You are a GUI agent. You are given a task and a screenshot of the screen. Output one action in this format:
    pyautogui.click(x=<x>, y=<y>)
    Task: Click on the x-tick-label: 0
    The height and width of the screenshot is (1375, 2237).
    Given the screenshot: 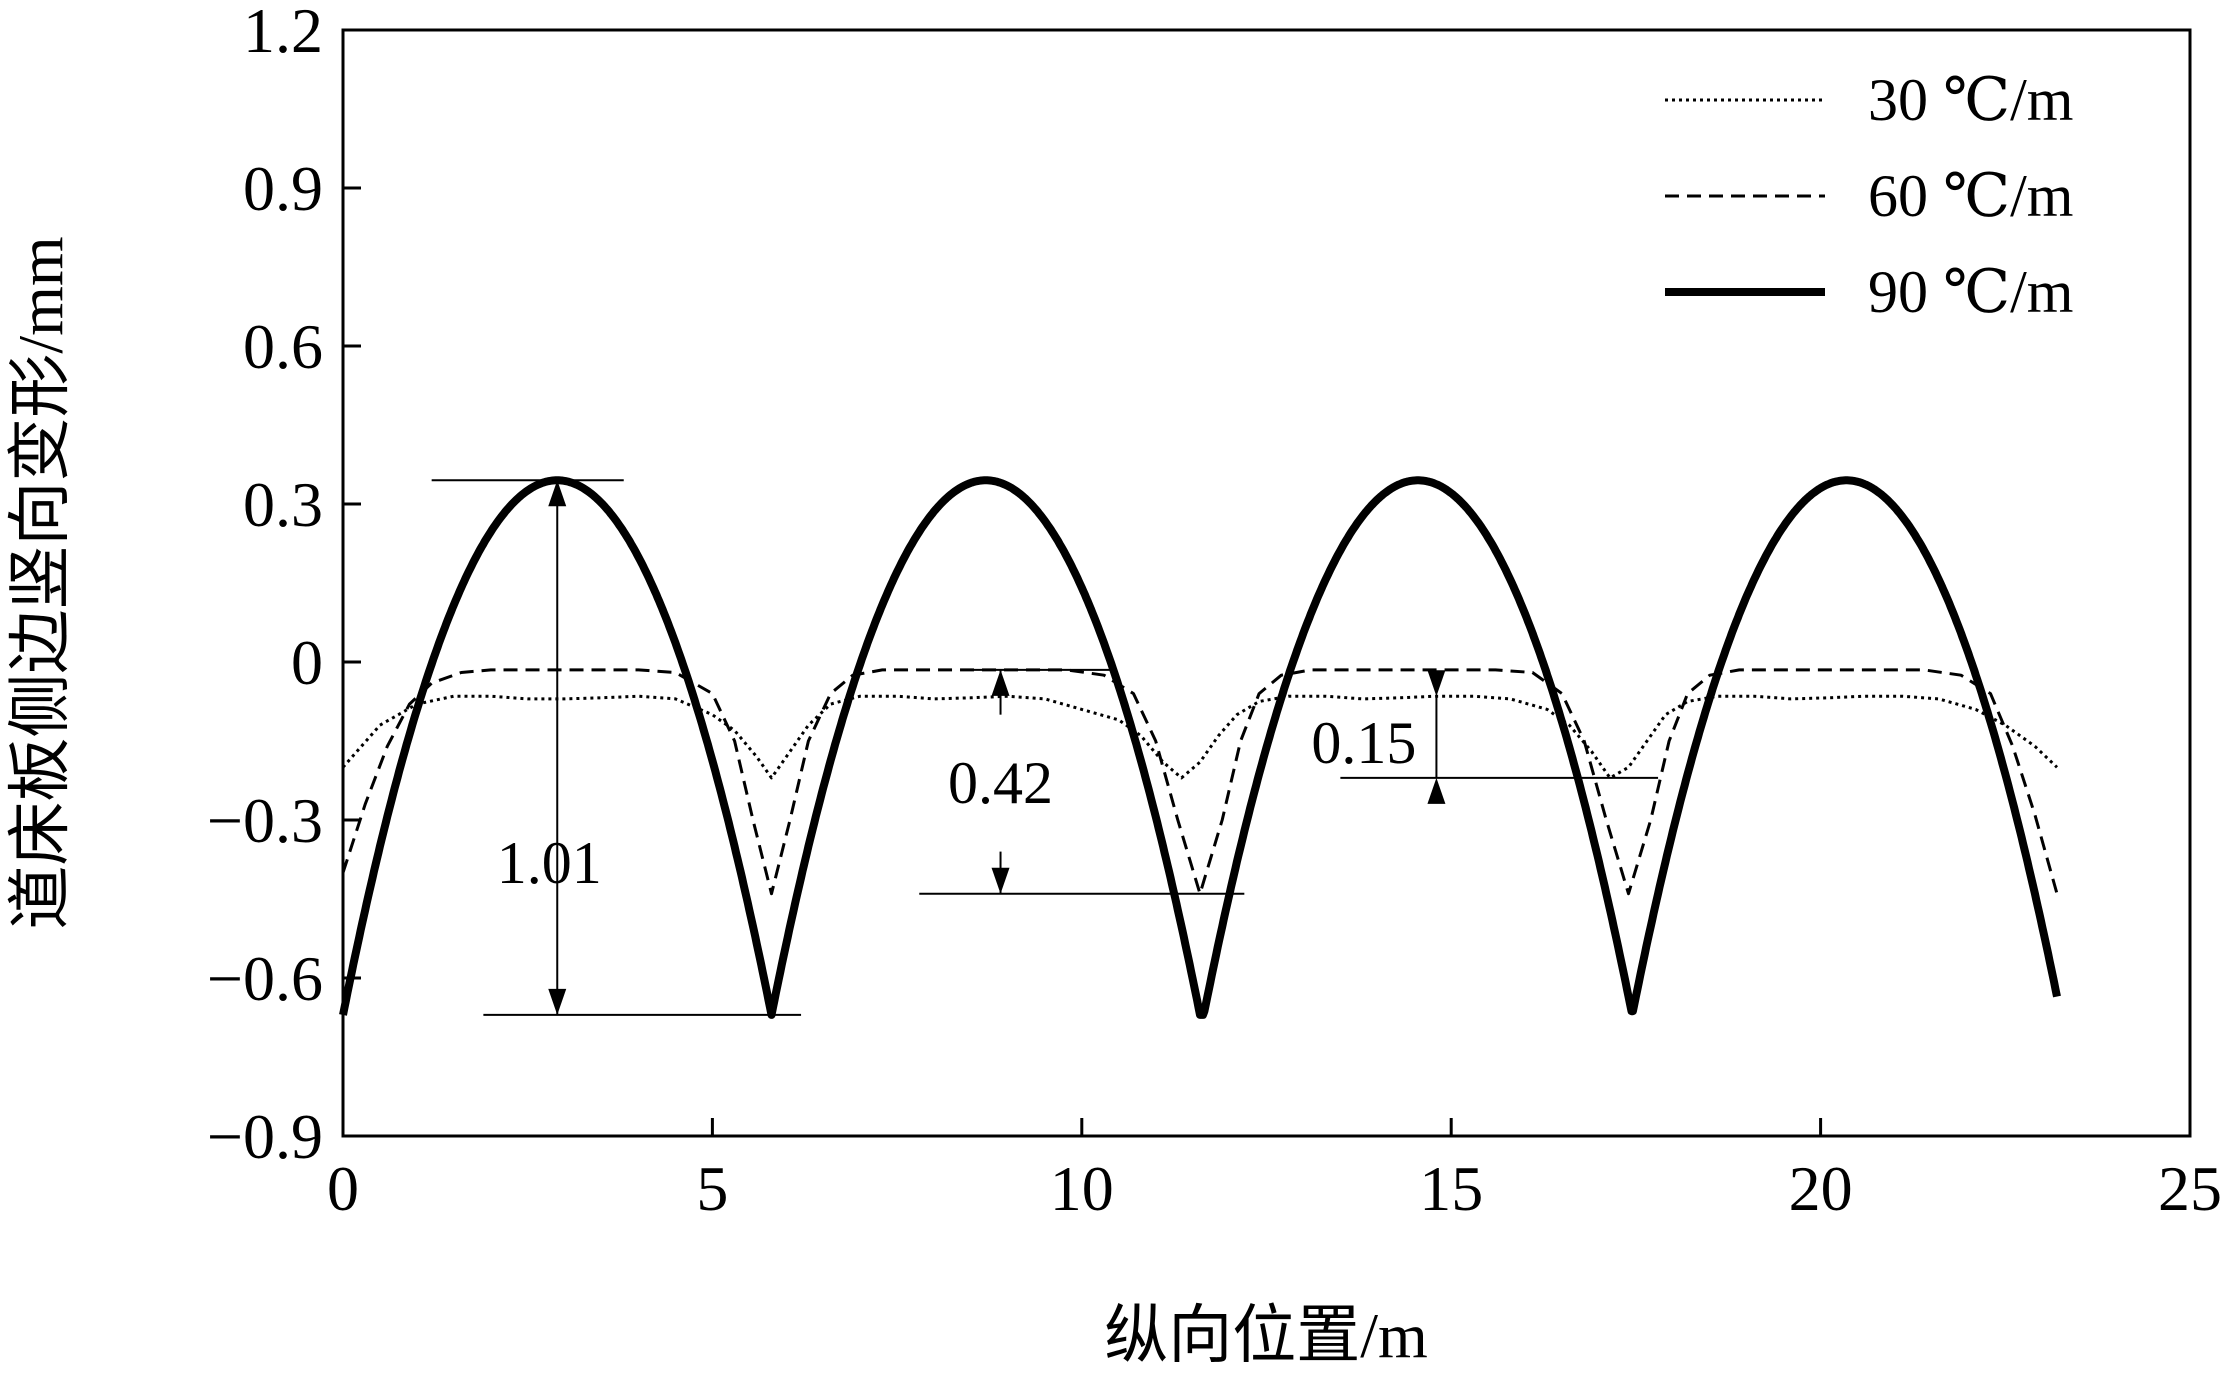 What is the action you would take?
    pyautogui.click(x=343, y=1188)
    